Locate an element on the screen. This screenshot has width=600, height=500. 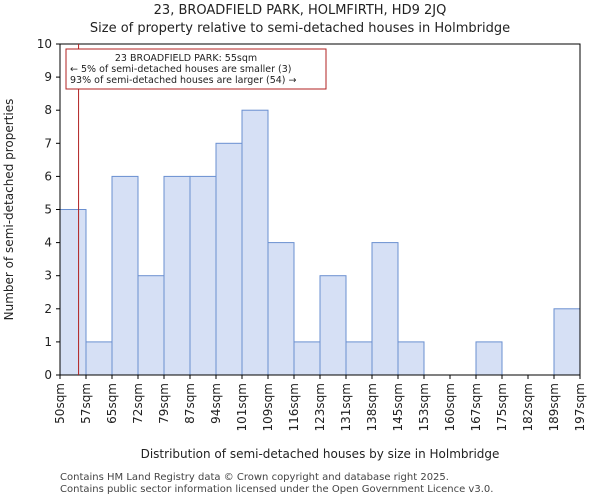
x-tick-label: 116sqm is located at coordinates (294, 407).